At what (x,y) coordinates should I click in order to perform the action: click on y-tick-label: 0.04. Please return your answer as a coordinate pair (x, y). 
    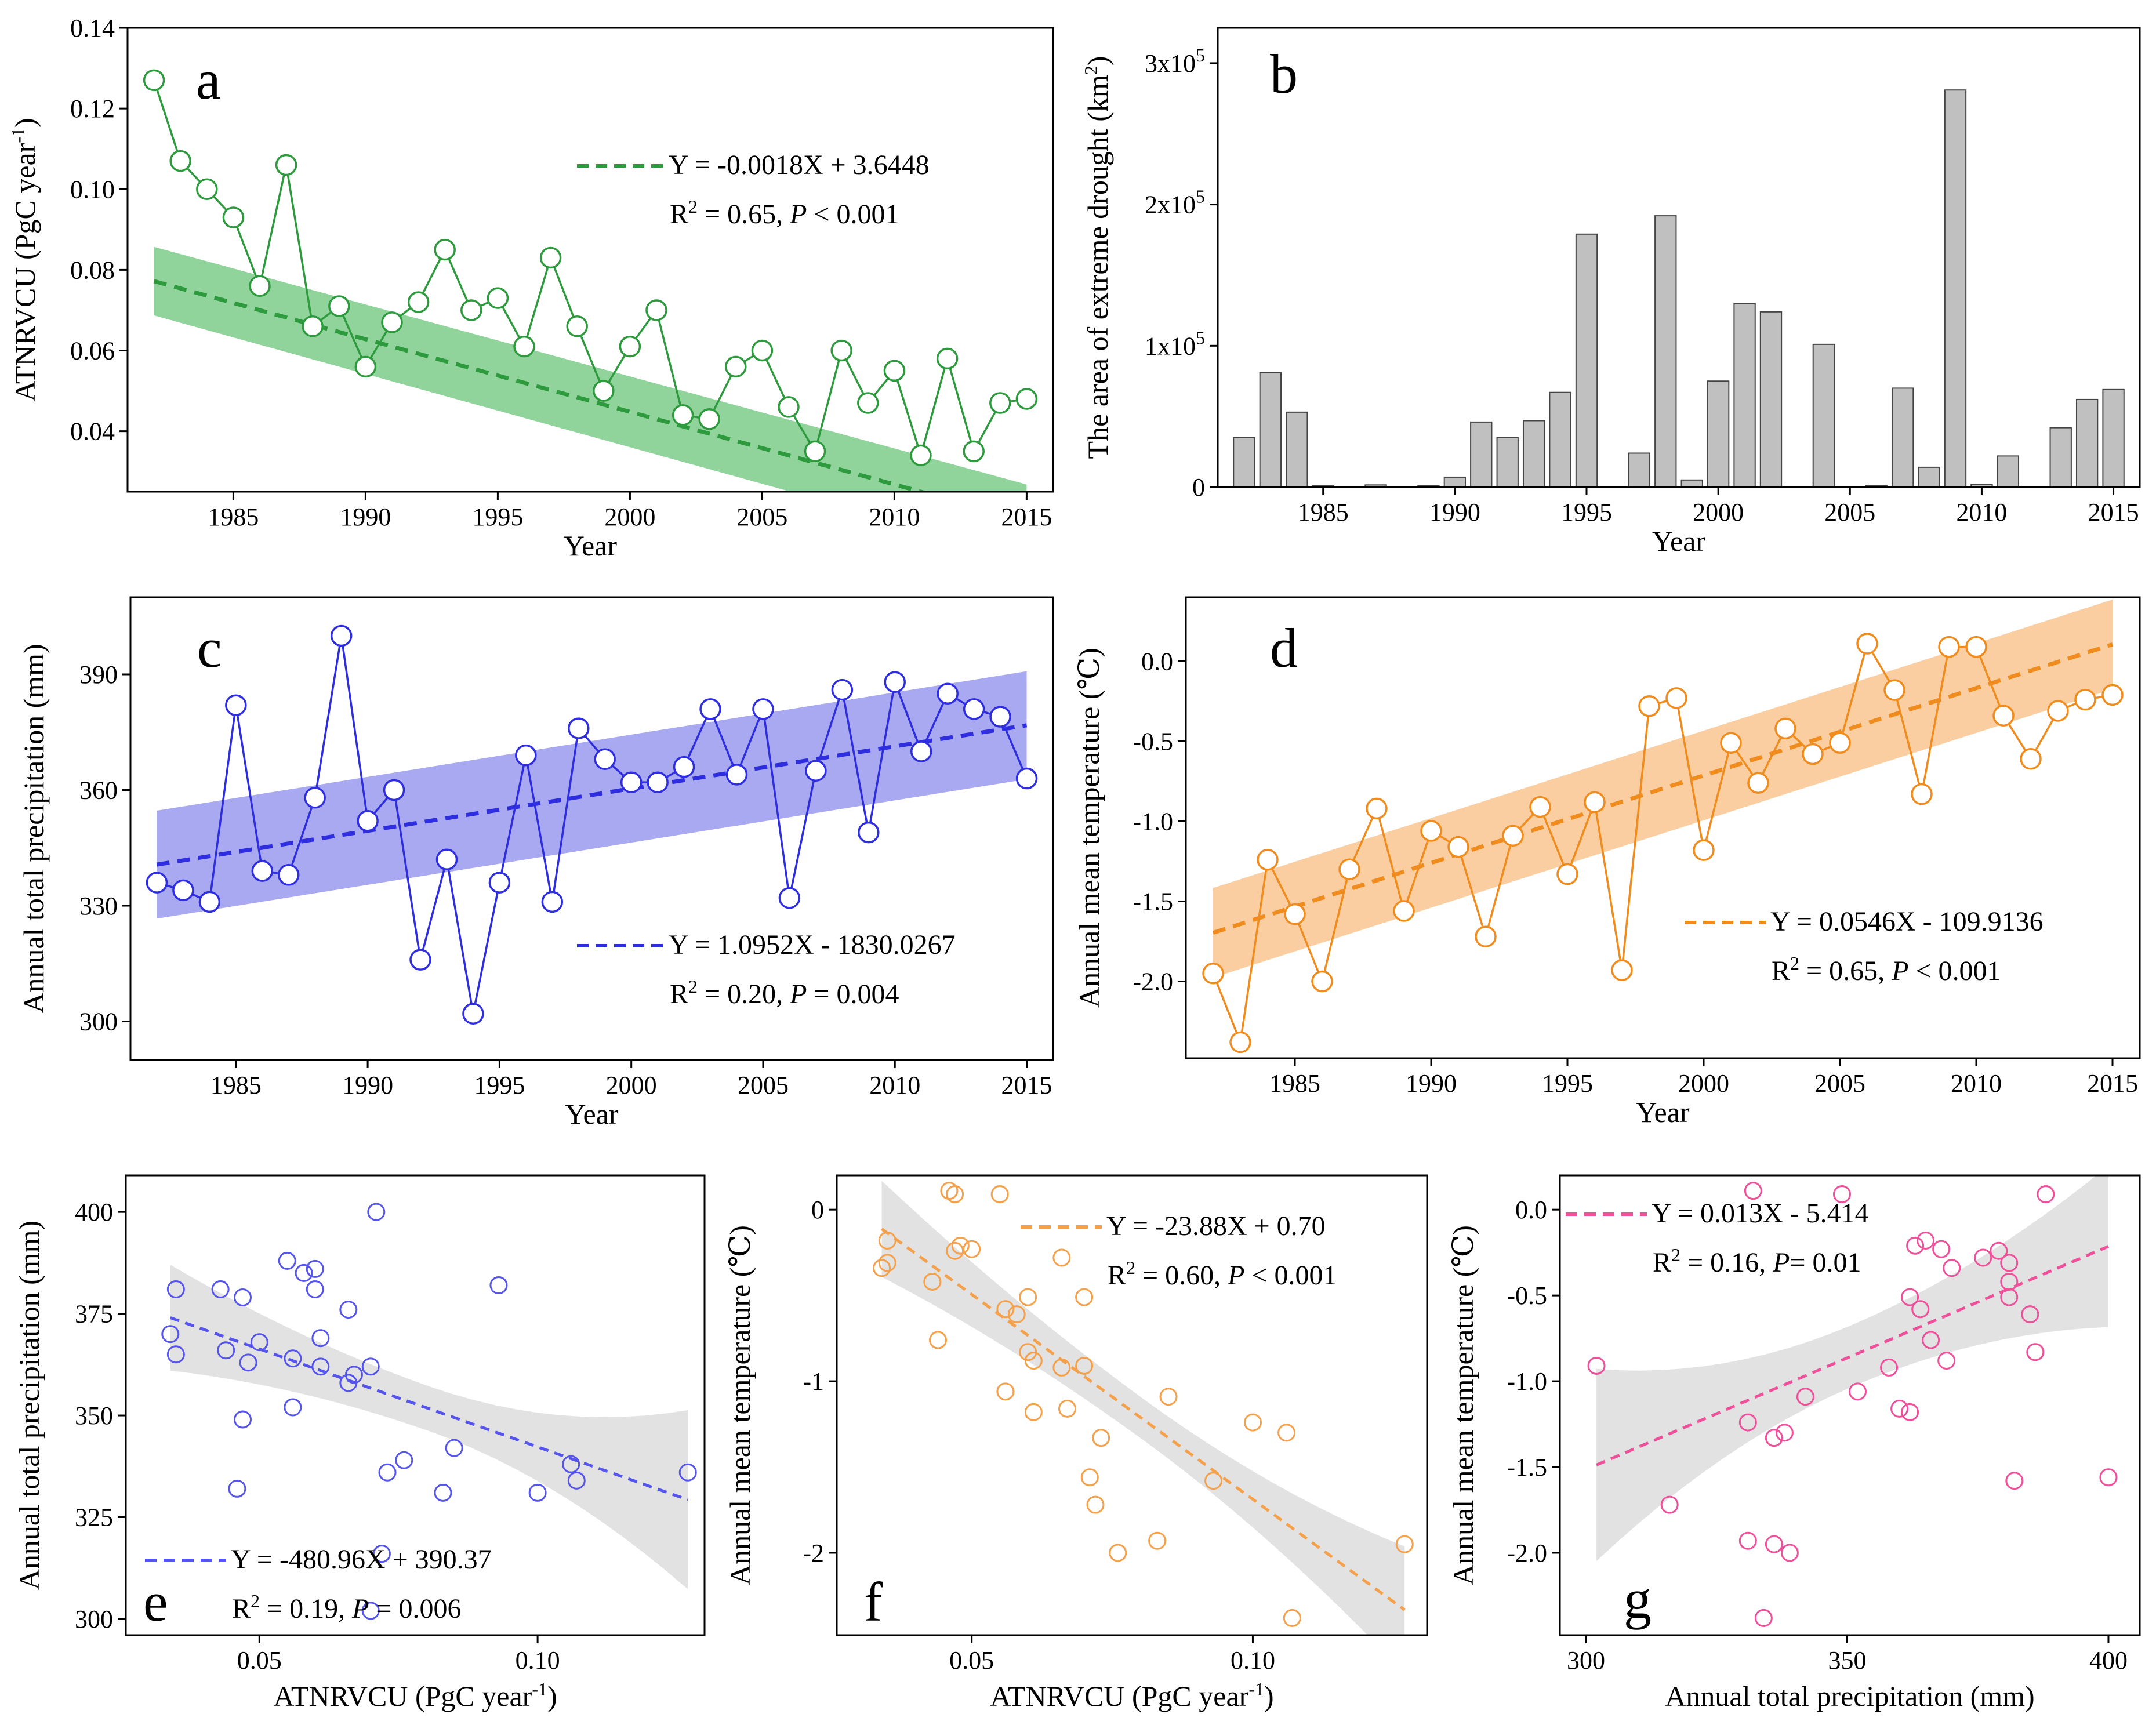
    Looking at the image, I should click on (92, 431).